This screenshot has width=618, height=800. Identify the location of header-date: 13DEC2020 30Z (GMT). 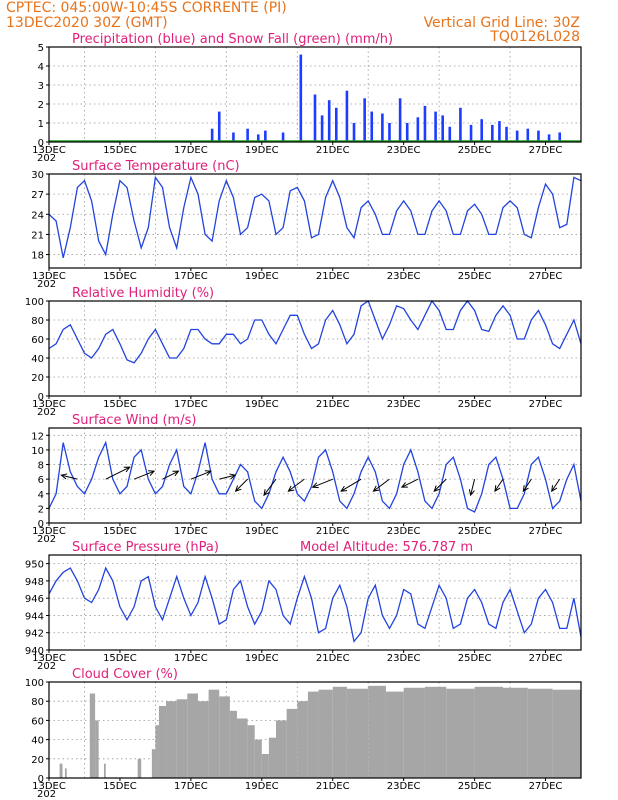
(87, 23).